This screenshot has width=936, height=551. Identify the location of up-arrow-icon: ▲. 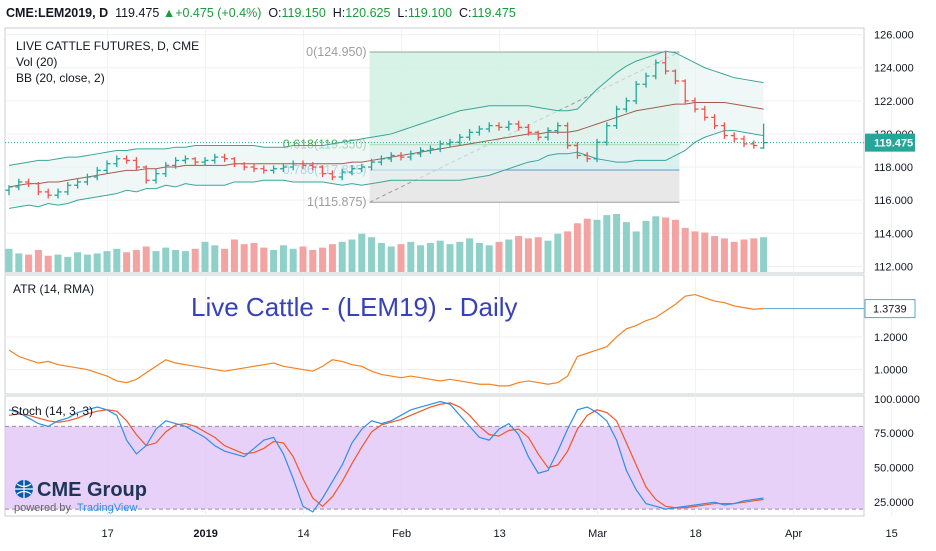
(169, 13).